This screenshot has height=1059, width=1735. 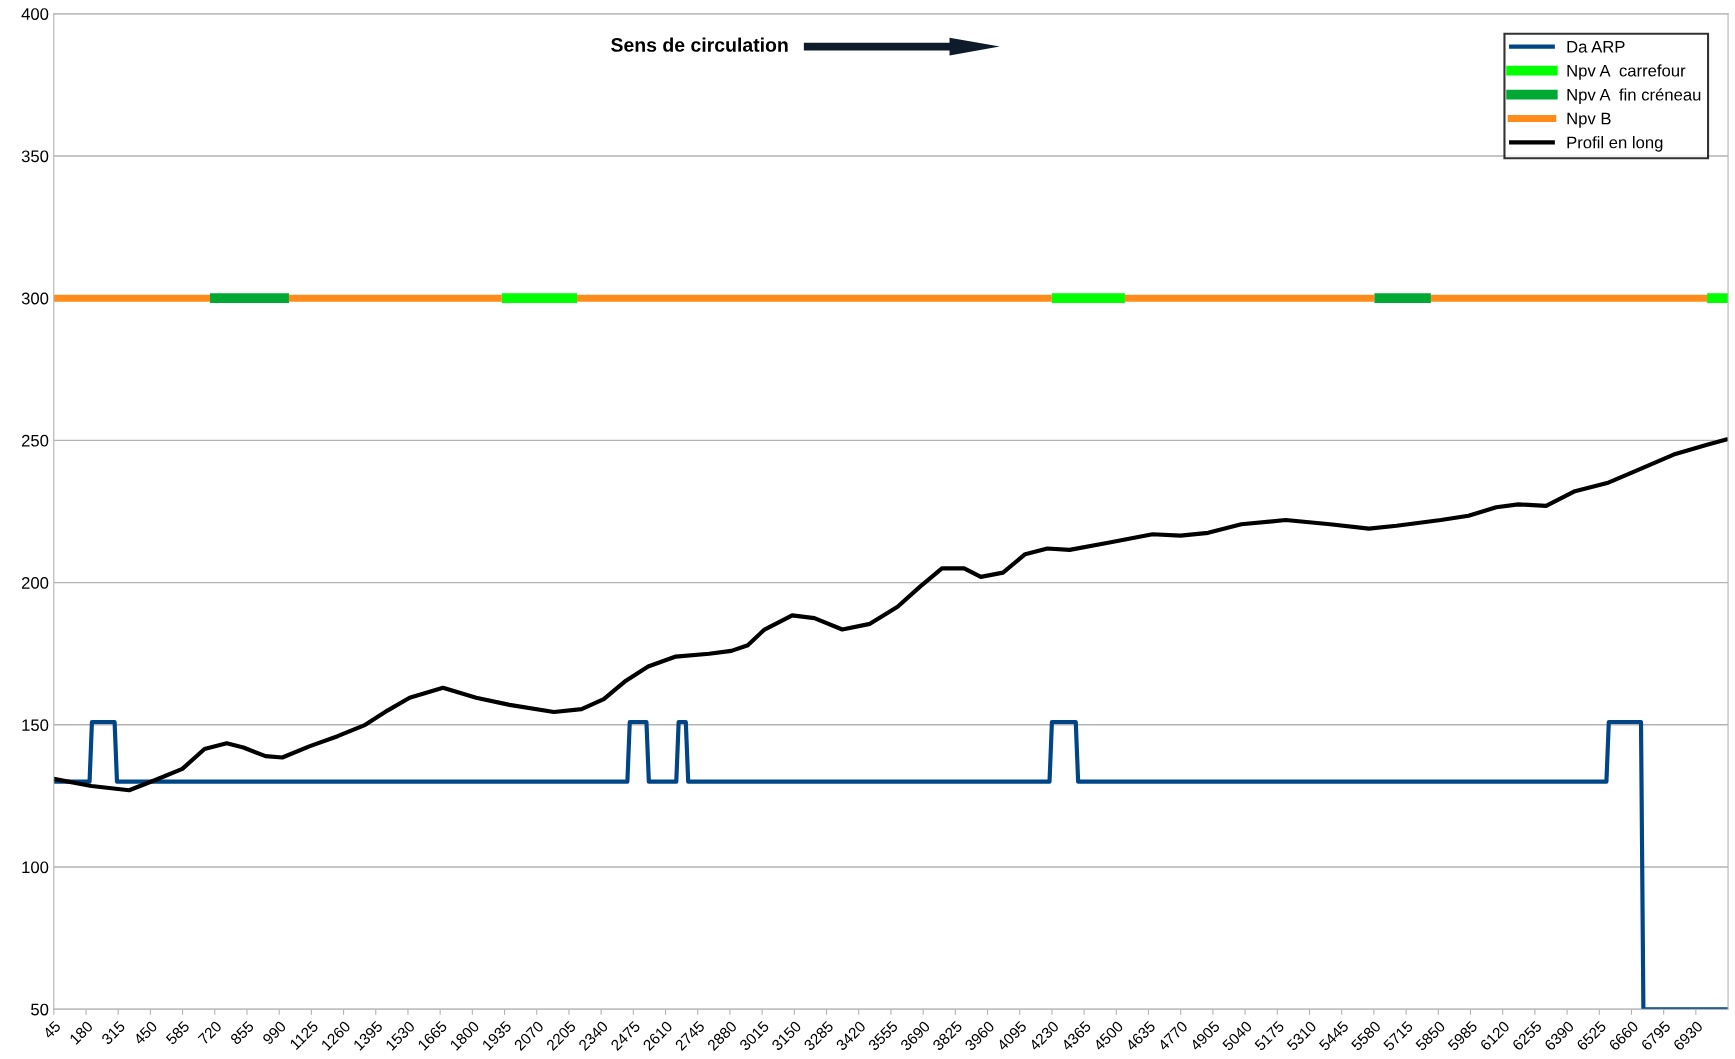 I want to click on y-tick-label: 300, so click(x=35, y=298).